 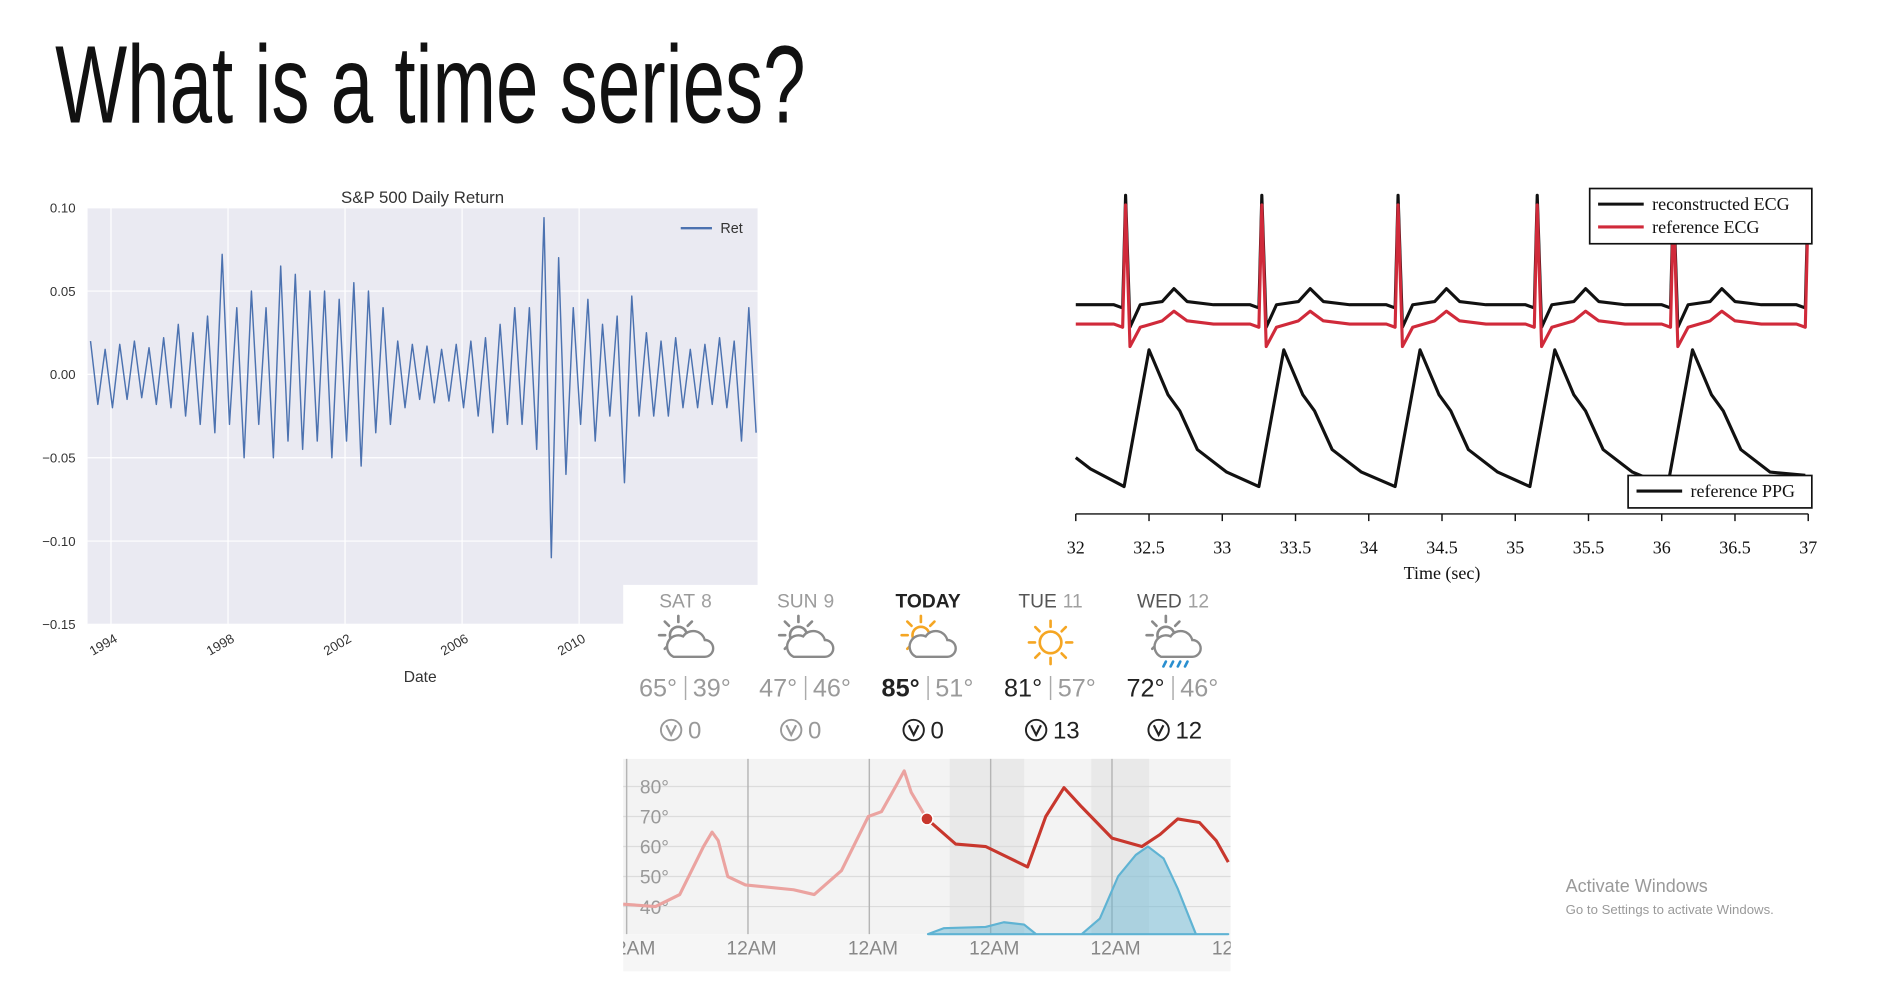 I want to click on high-temp: 81°, so click(x=1023, y=688).